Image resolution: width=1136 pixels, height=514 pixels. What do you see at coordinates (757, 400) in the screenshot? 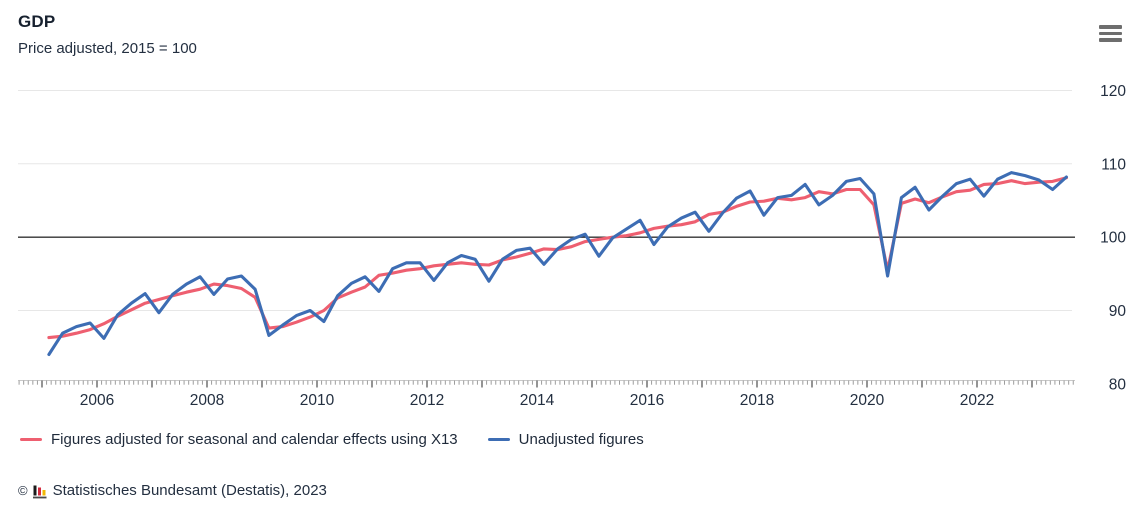
I see `x-axis-label: 2018` at bounding box center [757, 400].